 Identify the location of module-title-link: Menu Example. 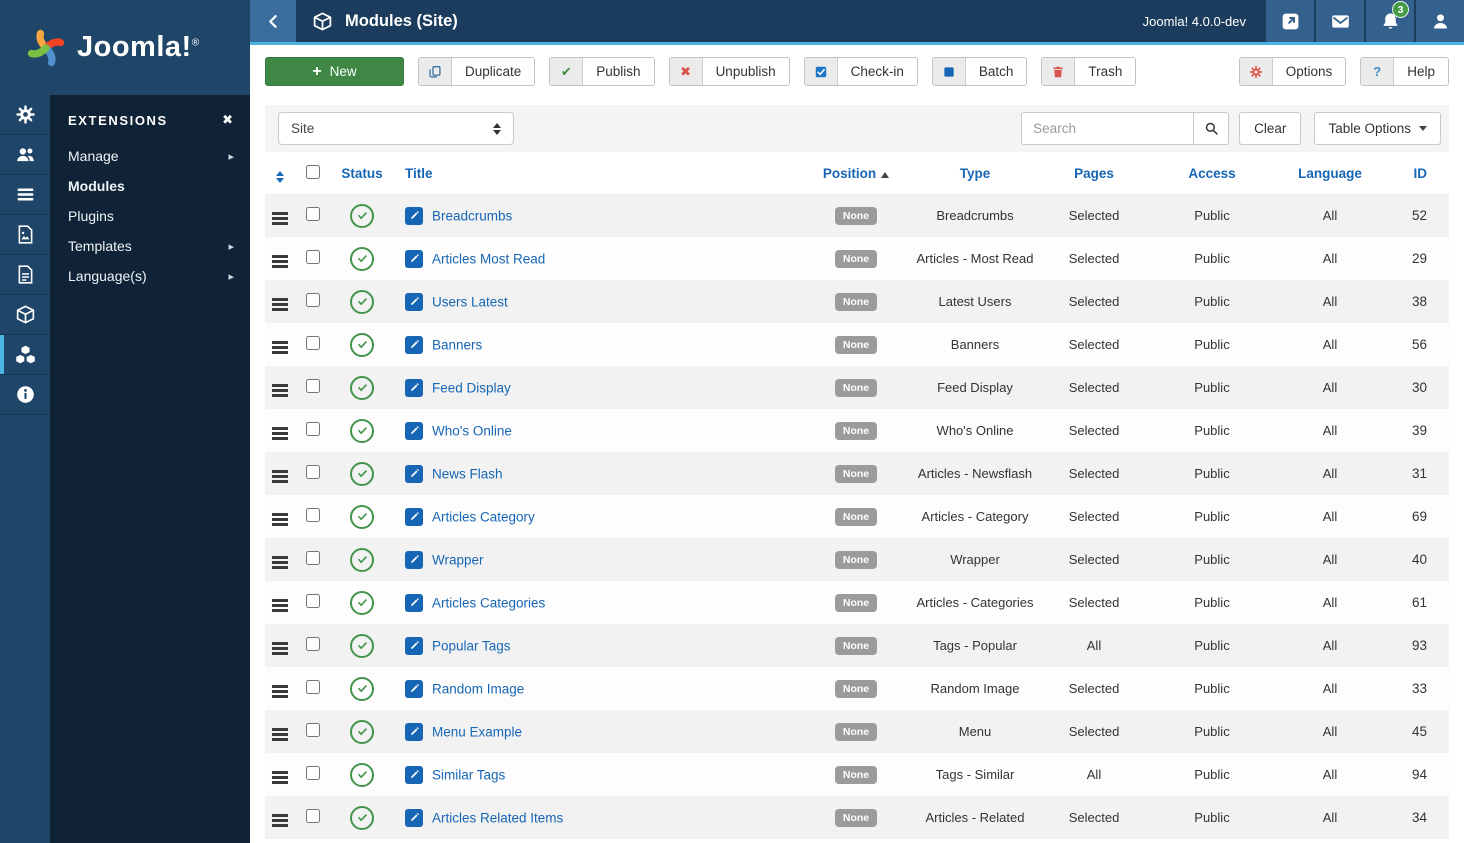
(477, 731).